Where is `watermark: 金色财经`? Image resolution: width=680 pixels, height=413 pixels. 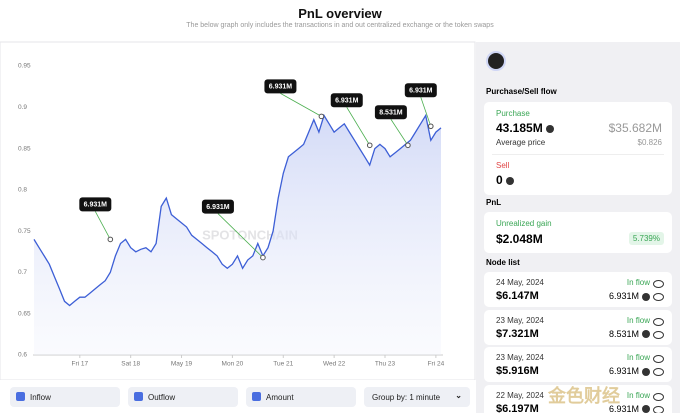
watermark: 金色财经 is located at coordinates (584, 396).